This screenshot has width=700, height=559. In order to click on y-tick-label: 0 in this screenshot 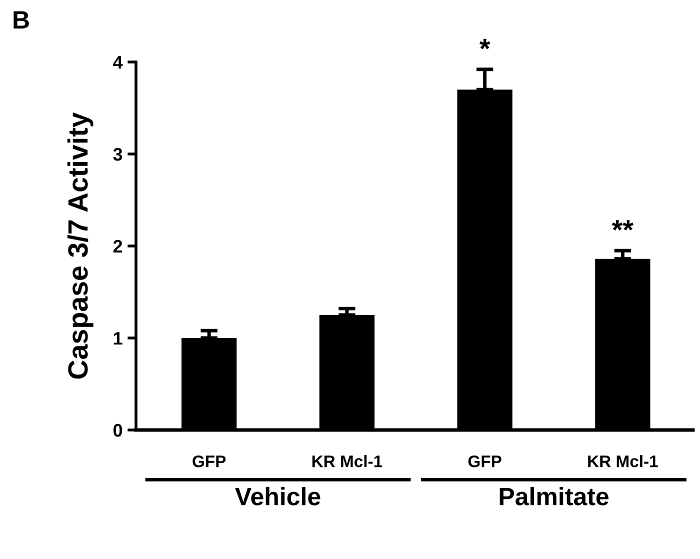, I will do `click(117, 430)`.